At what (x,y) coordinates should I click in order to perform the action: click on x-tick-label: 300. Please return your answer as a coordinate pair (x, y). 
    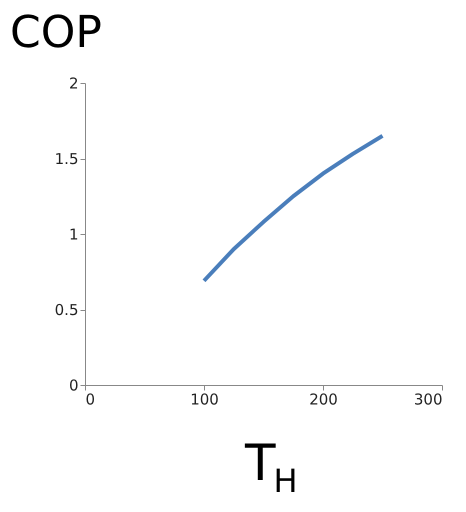
    Looking at the image, I should click on (428, 399).